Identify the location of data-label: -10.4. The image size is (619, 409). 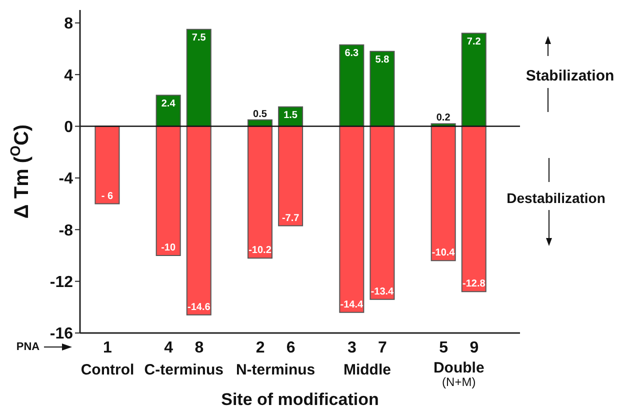
(444, 253).